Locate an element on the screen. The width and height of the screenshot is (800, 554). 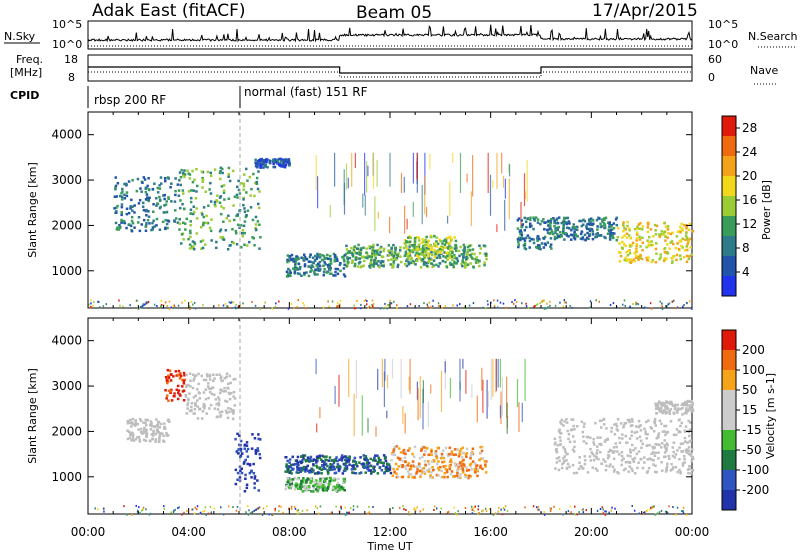
colorbar-segment is located at coordinates (729, 286).